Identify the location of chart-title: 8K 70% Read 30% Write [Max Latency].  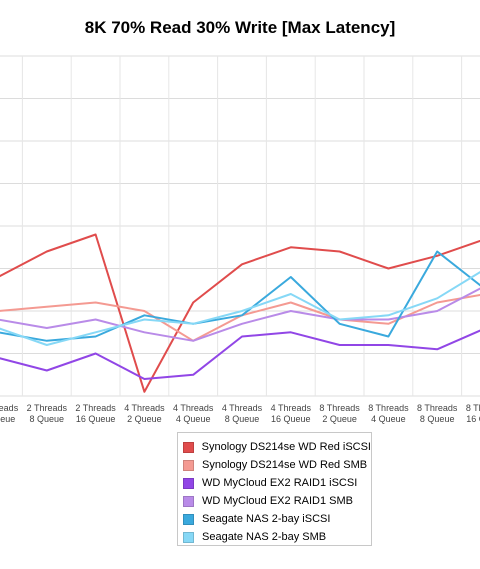
(240, 27).